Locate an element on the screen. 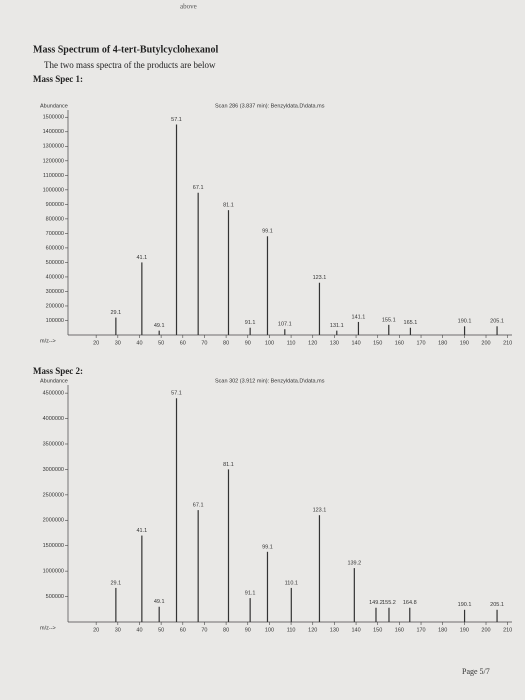 The height and width of the screenshot is (700, 525). y-tick-label: 2500000 is located at coordinates (53, 495).